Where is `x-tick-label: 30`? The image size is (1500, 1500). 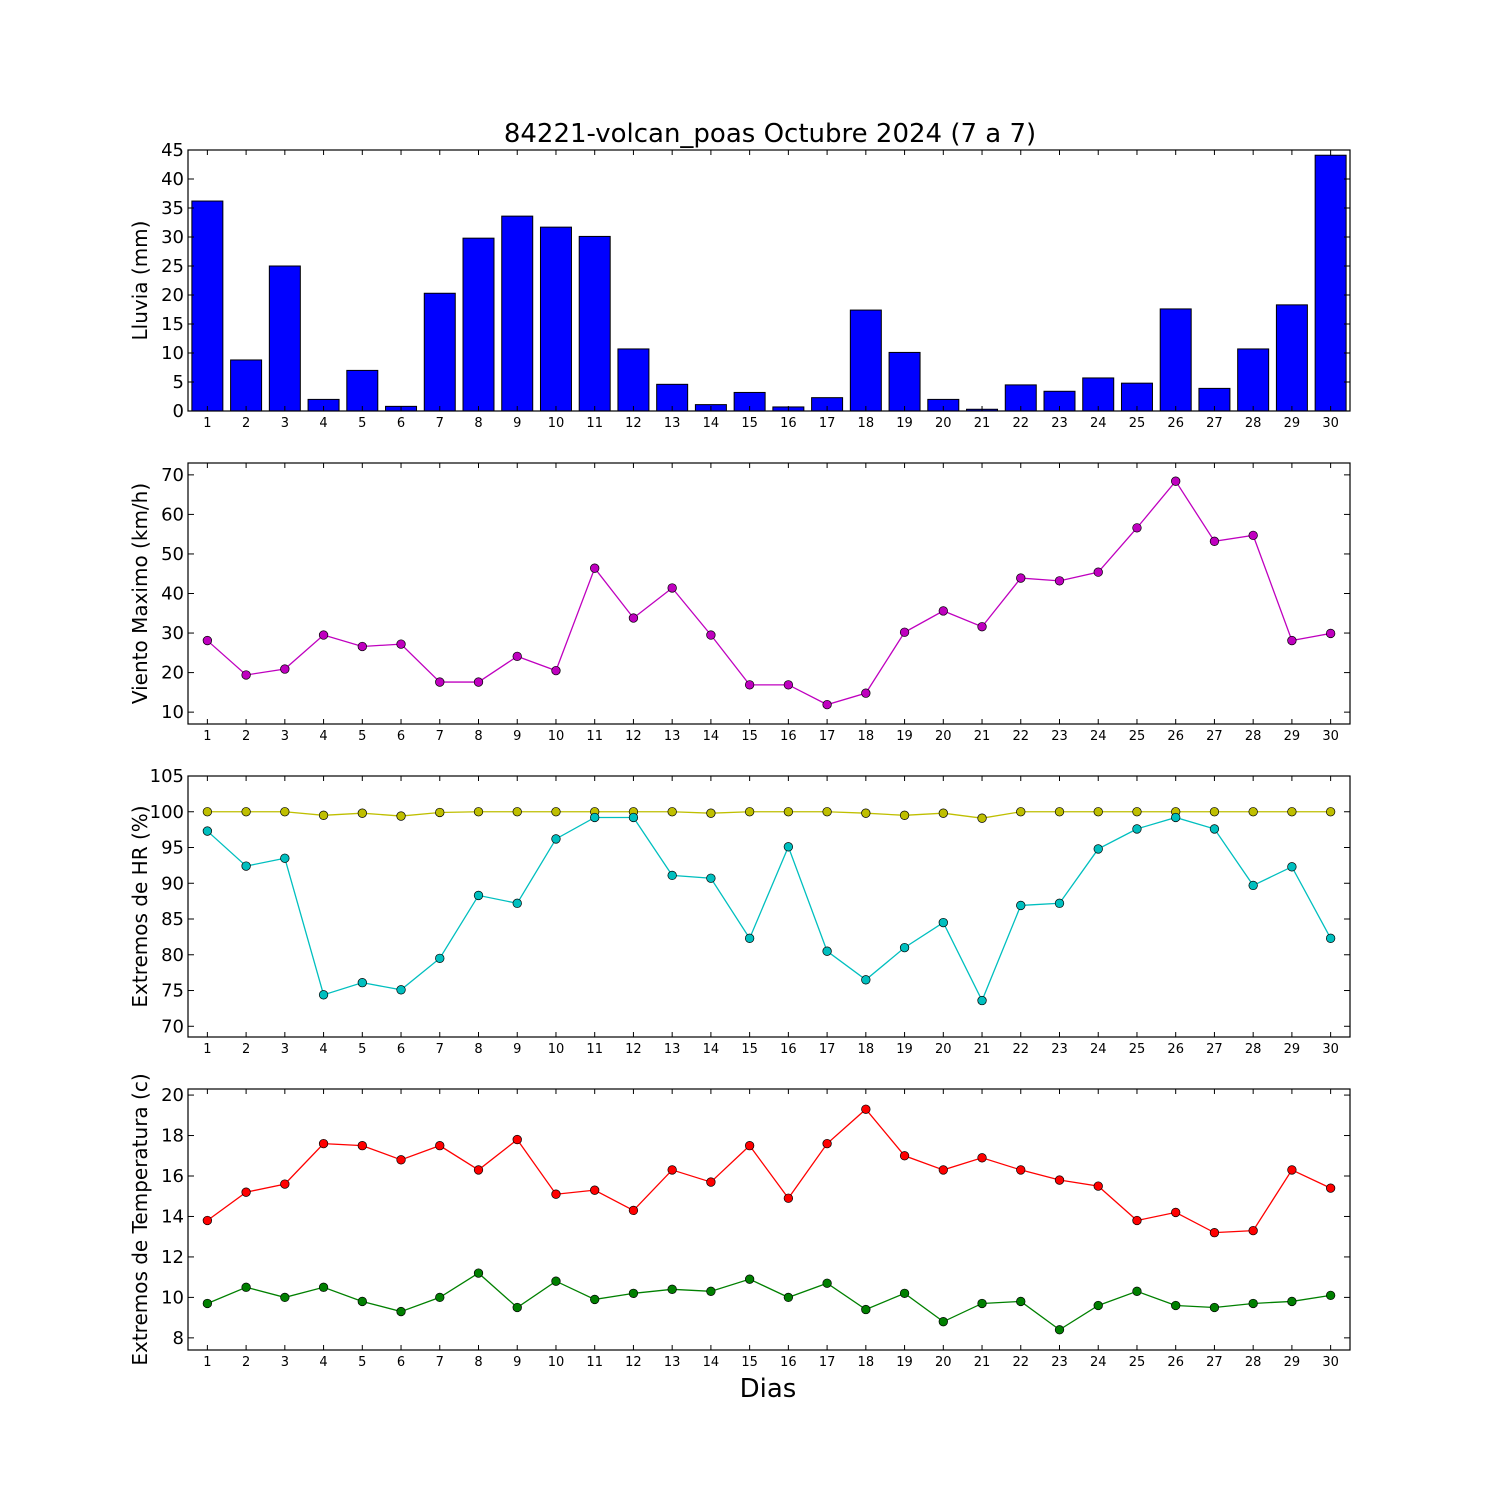 x-tick-label: 30 is located at coordinates (1330, 1362).